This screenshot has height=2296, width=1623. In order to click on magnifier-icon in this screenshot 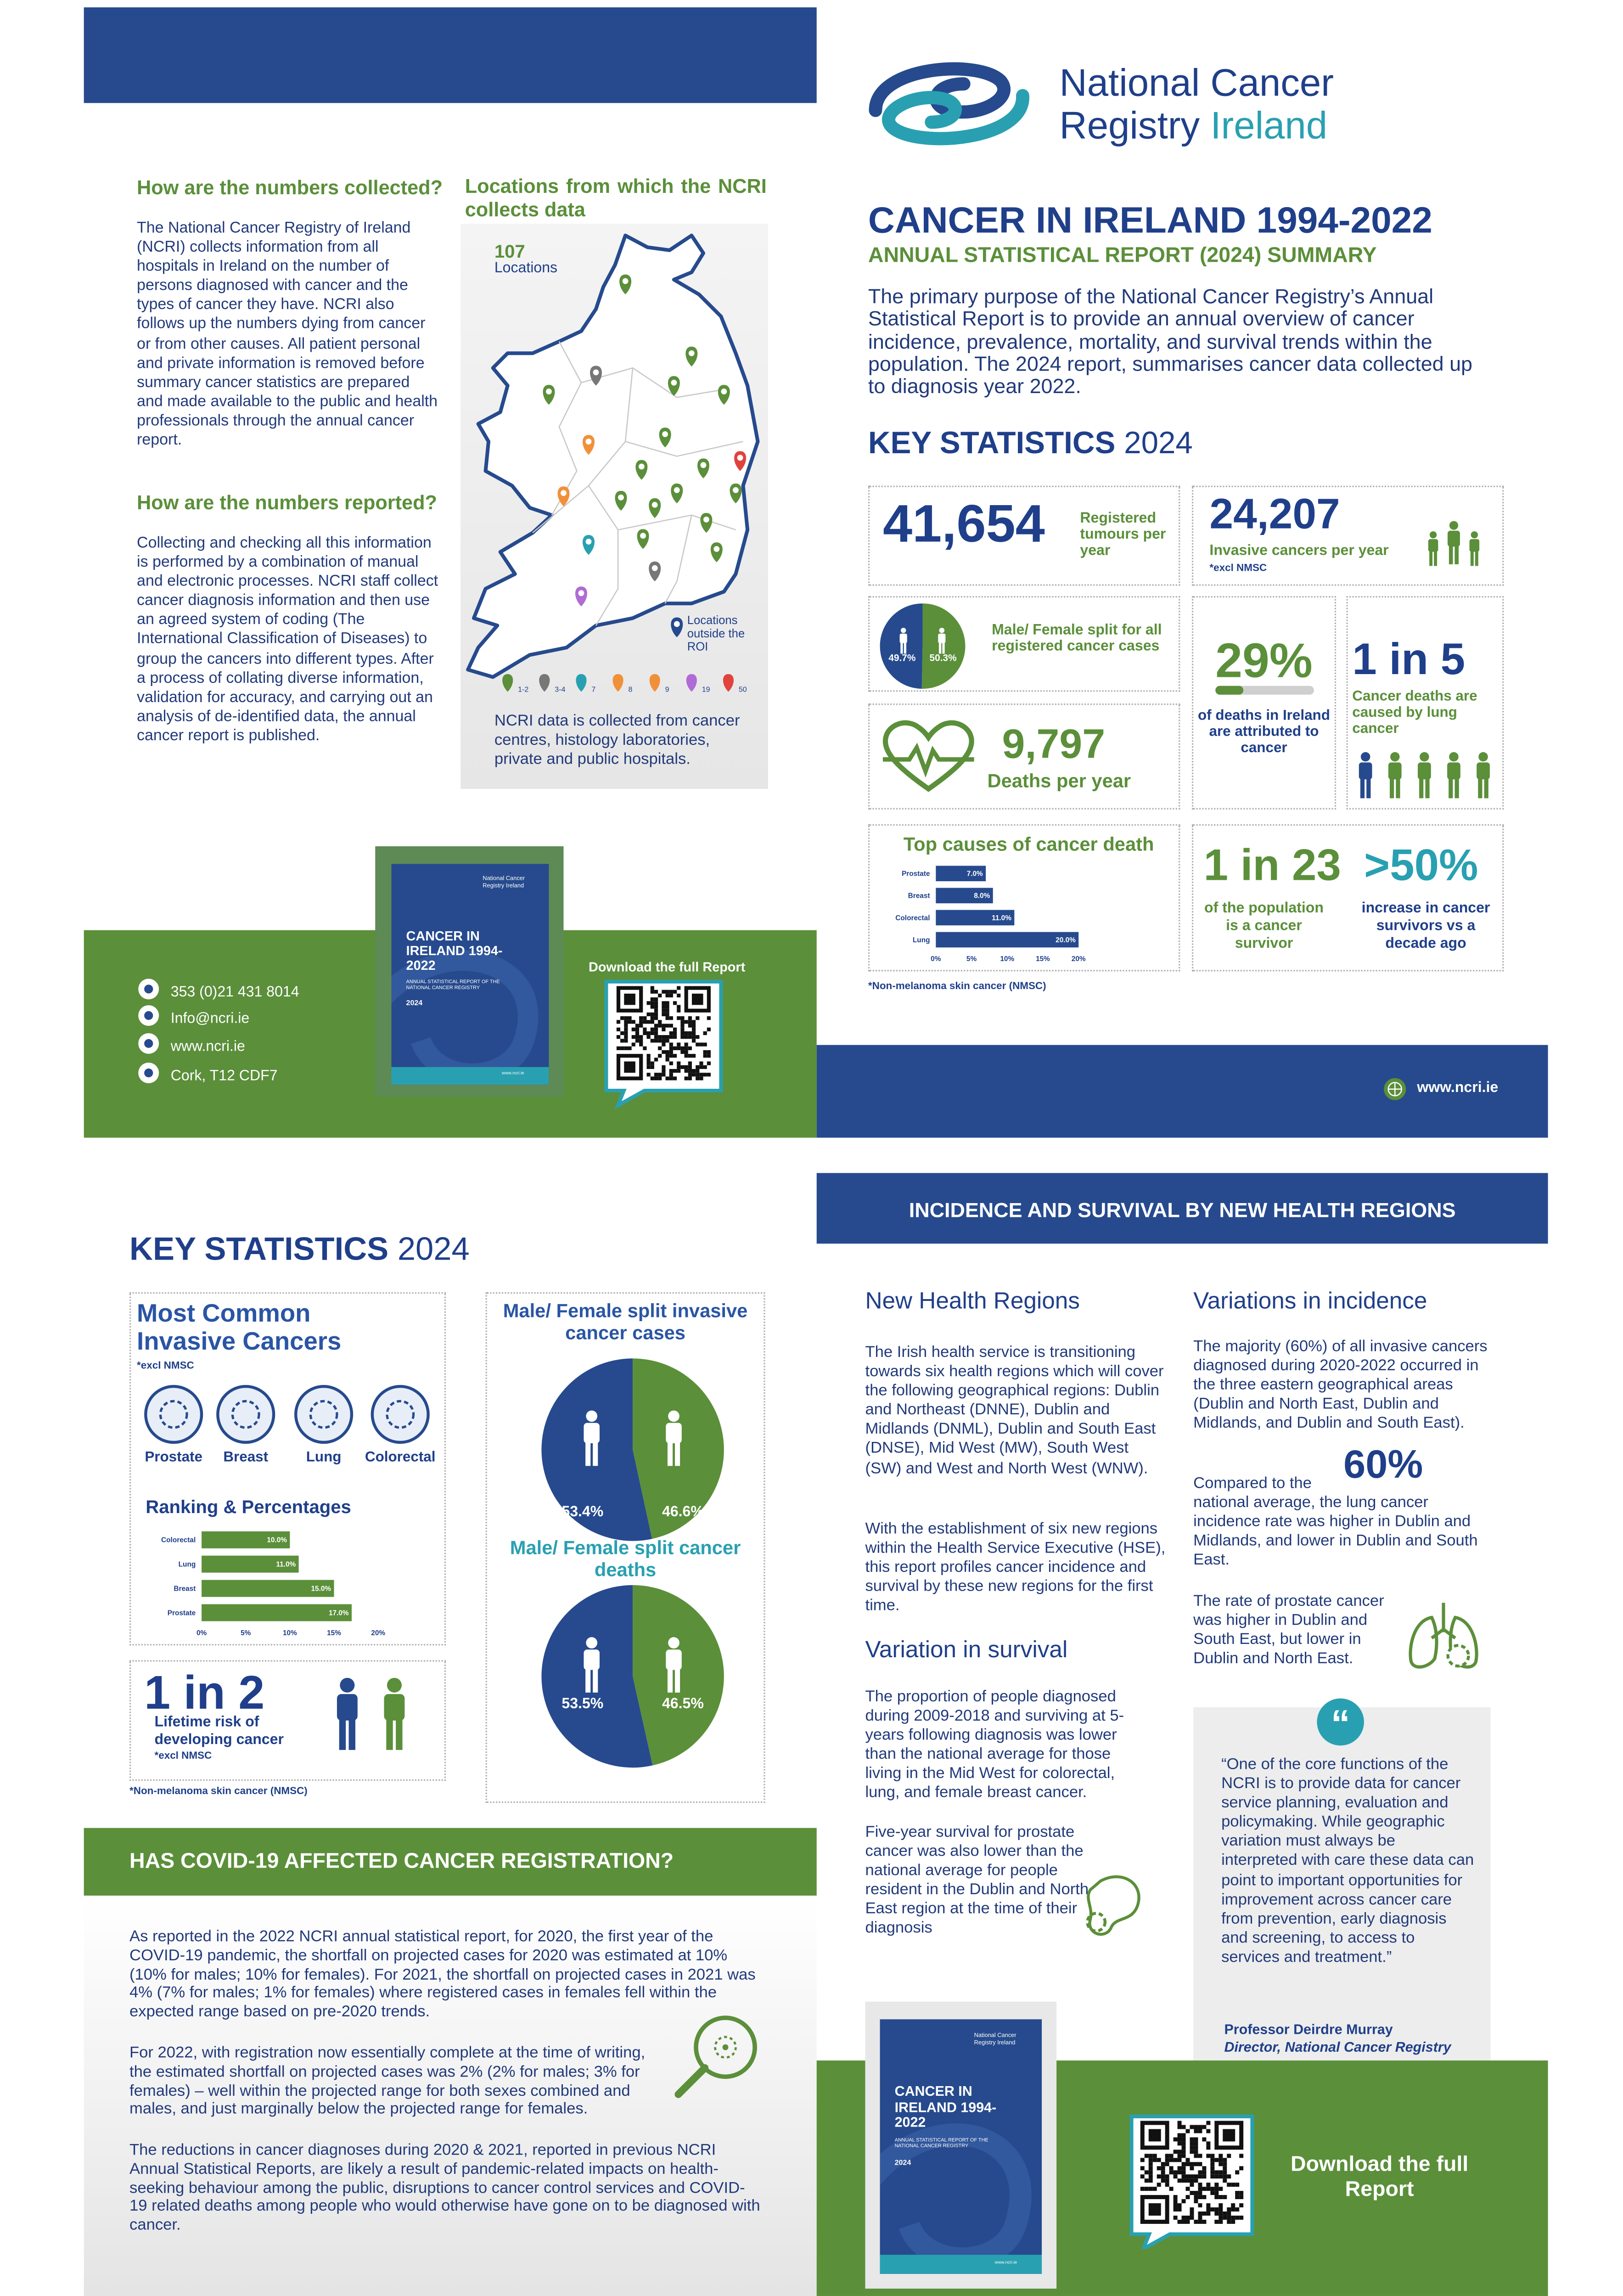, I will do `click(715, 2057)`.